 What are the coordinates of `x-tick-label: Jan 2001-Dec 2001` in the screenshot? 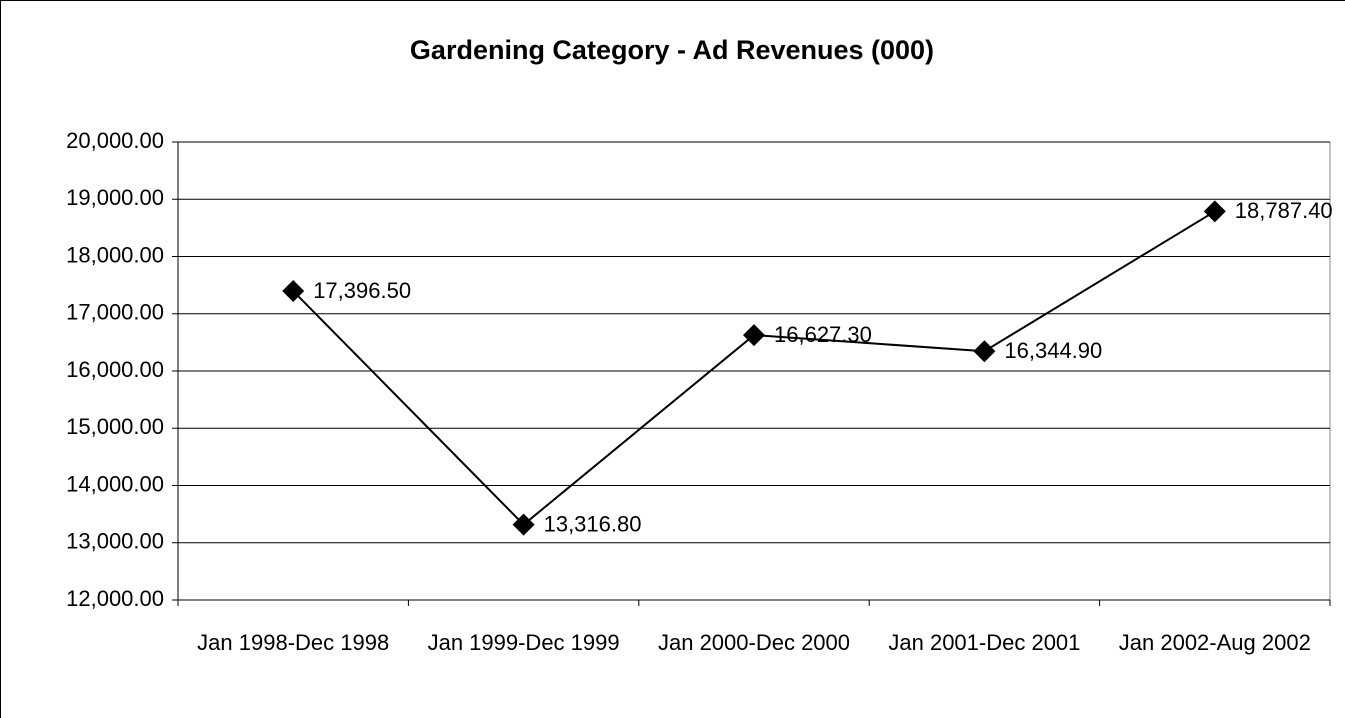 It's located at (984, 642).